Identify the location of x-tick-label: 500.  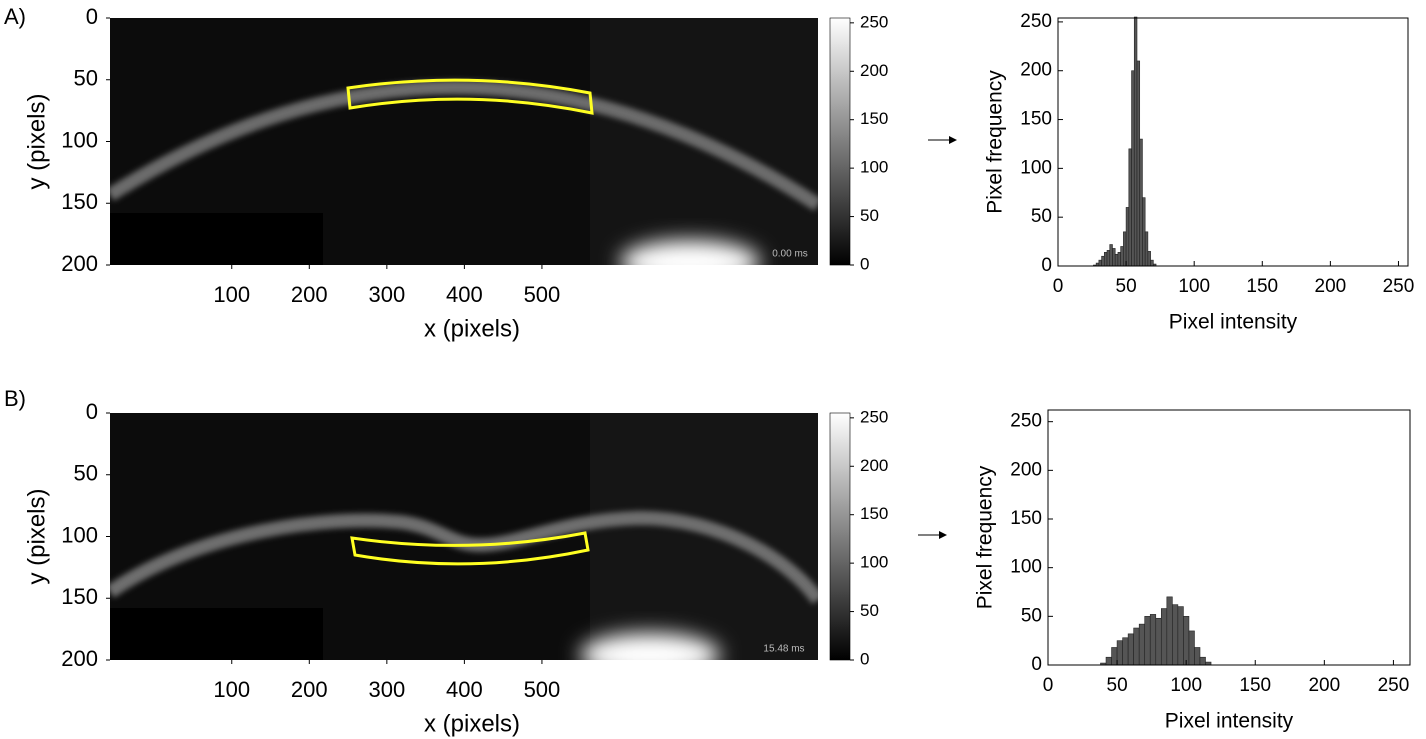
(542, 294).